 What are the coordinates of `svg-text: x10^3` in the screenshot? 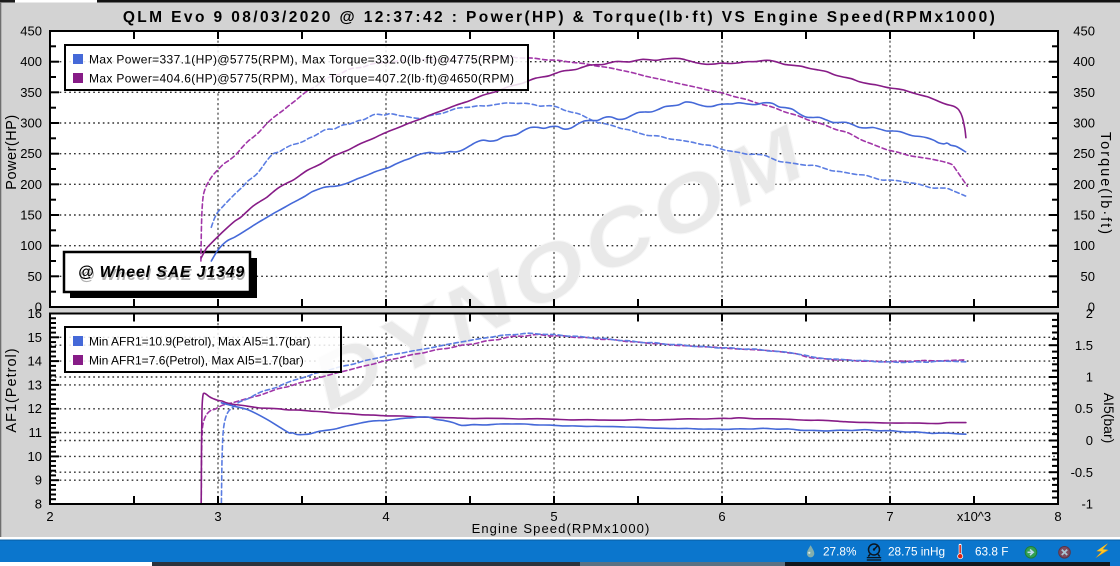 It's located at (974, 516).